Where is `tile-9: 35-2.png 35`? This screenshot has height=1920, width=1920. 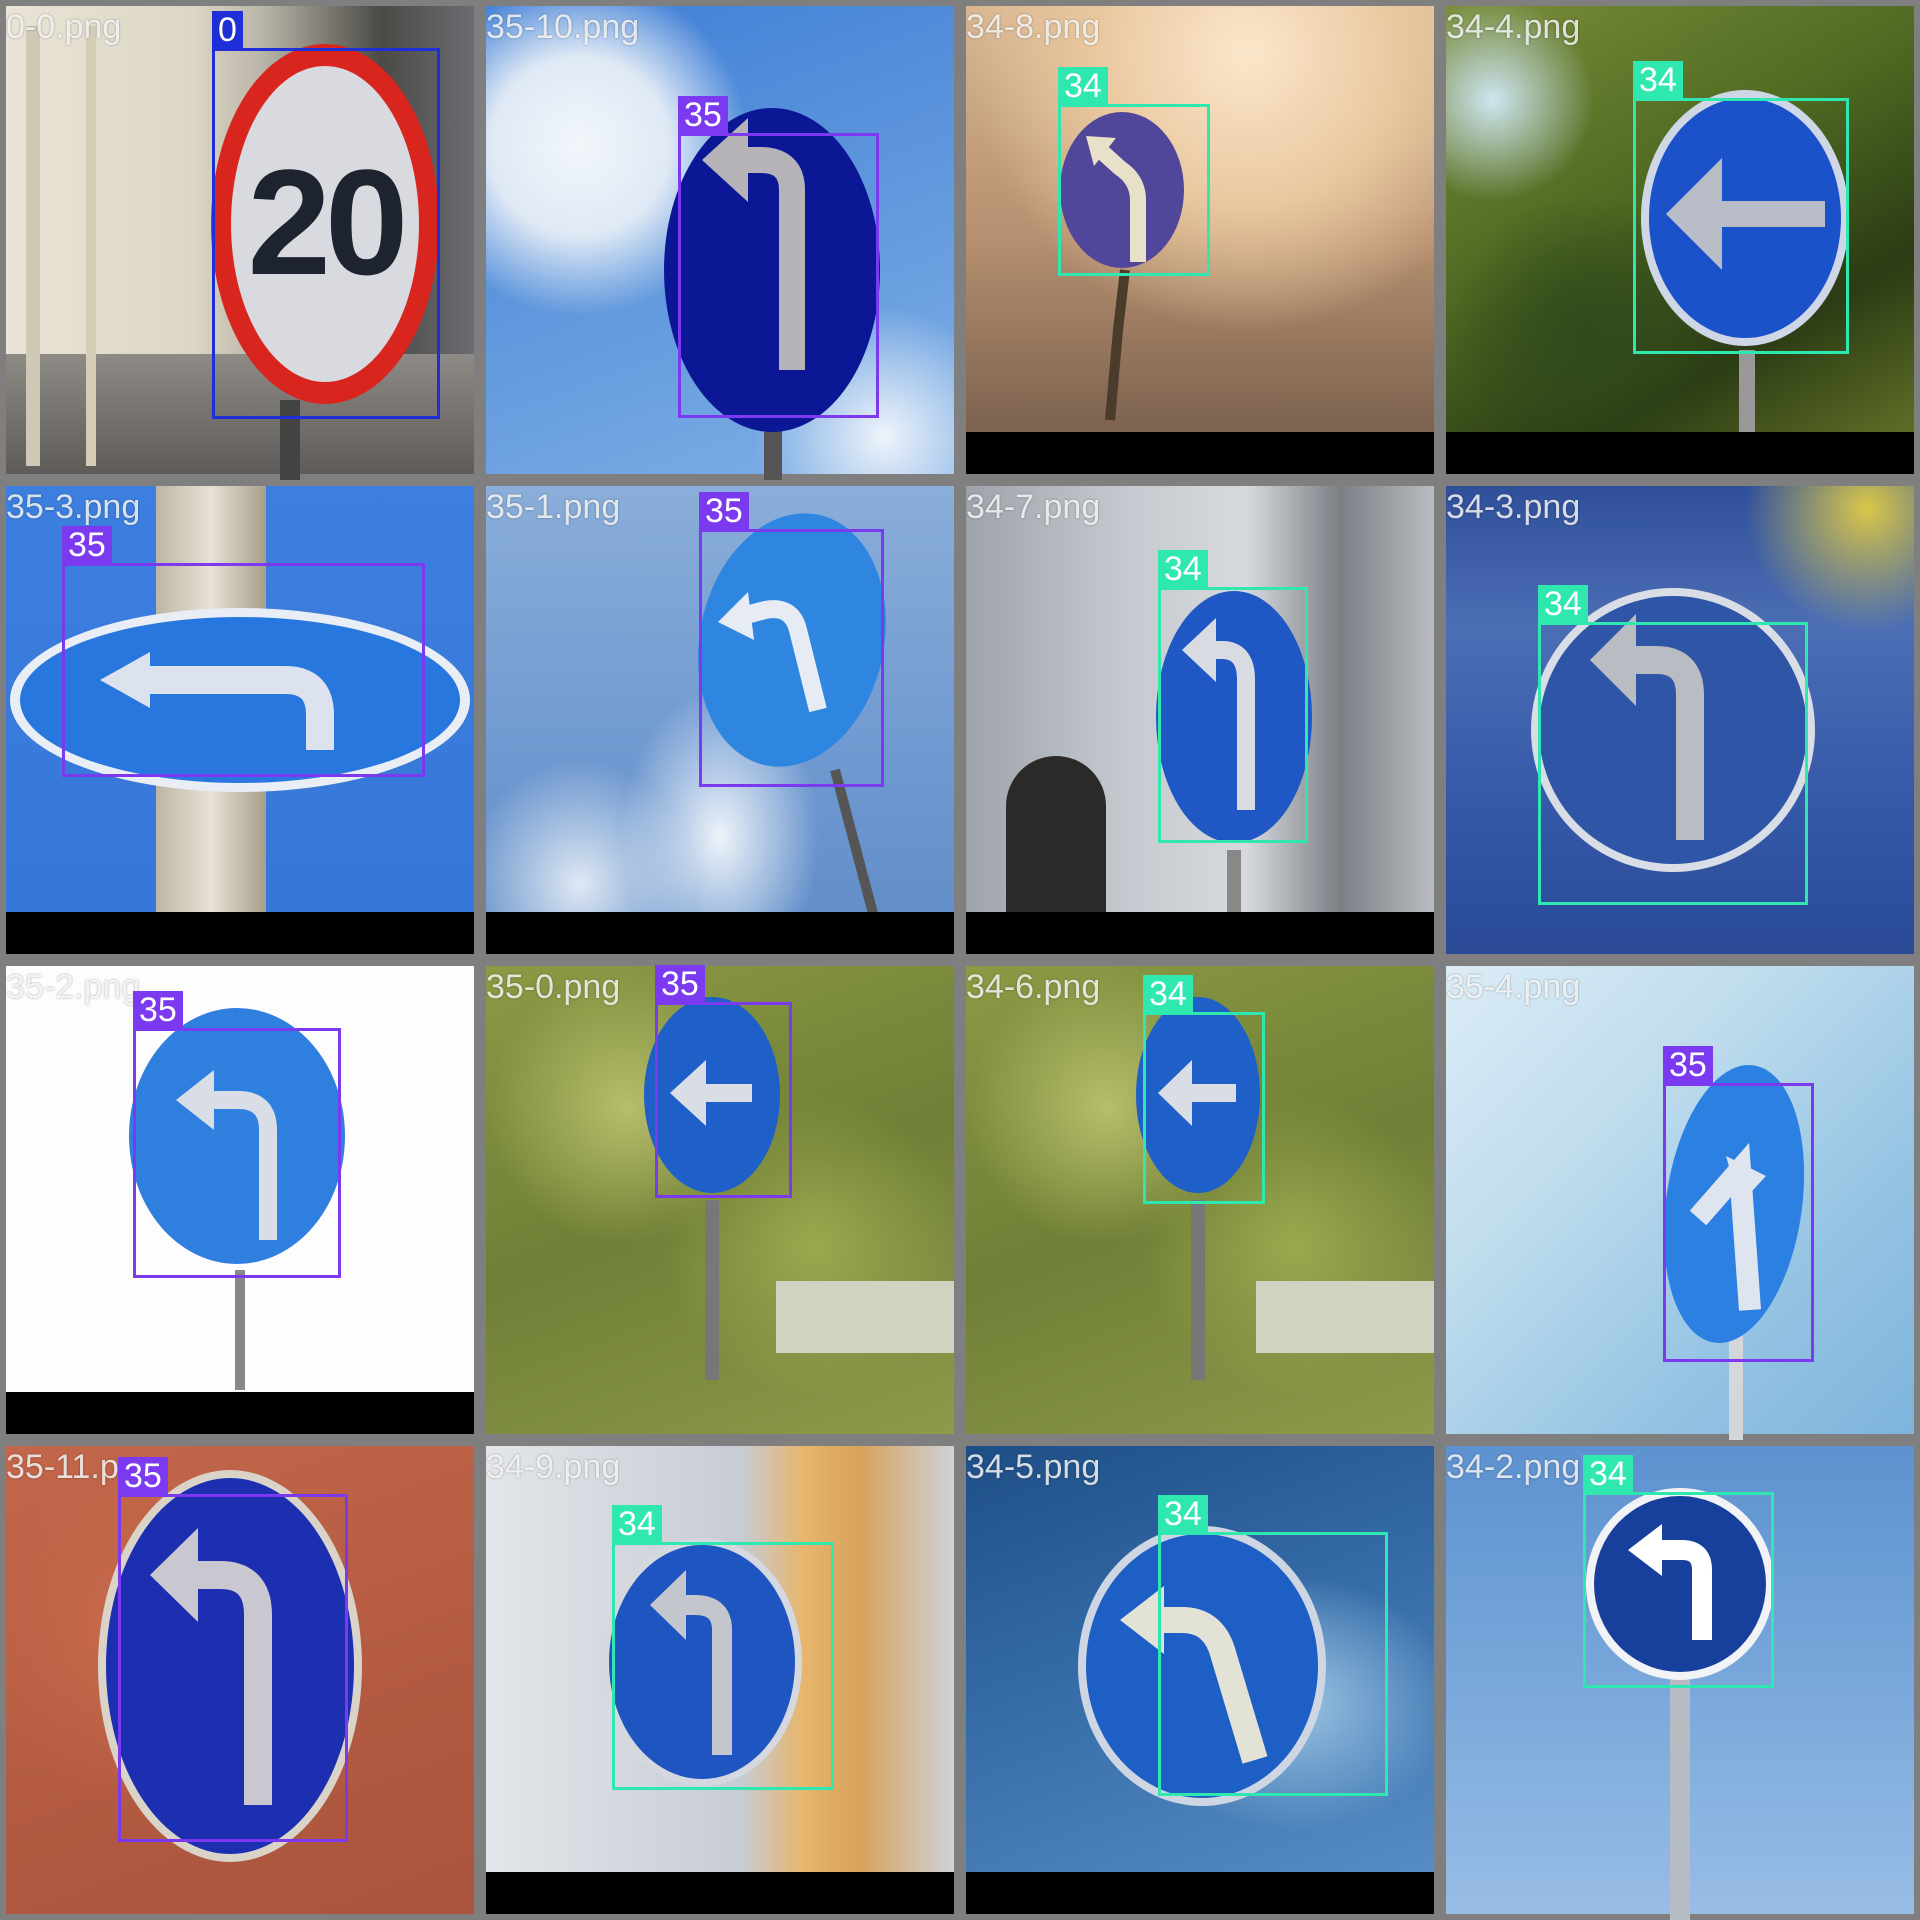 tile-9: 35-2.png 35 is located at coordinates (240, 1200).